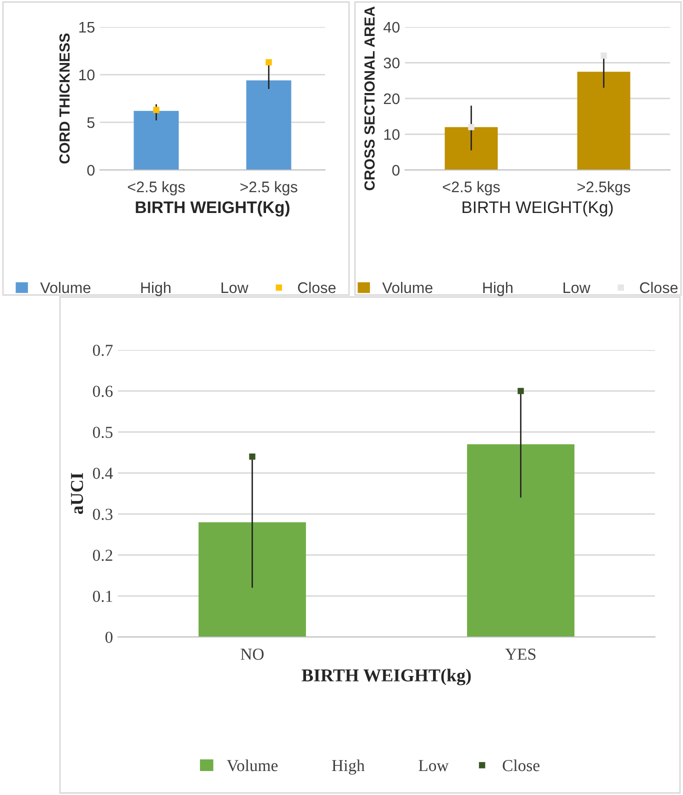  What do you see at coordinates (392, 98) in the screenshot?
I see `y-tick-label: 20` at bounding box center [392, 98].